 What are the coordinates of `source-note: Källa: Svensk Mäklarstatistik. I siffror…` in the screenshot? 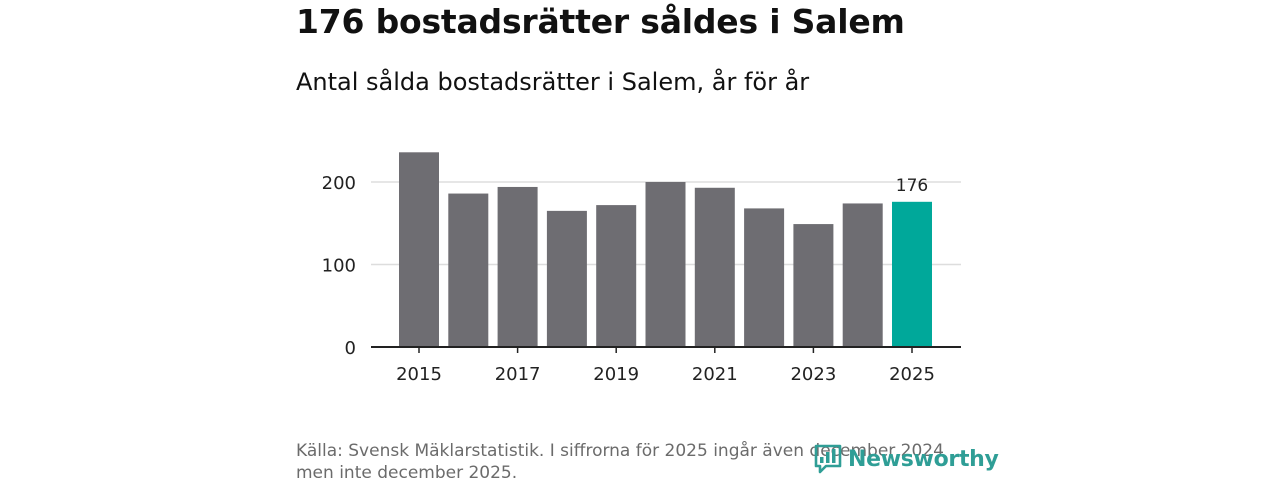 It's located at (620, 462).